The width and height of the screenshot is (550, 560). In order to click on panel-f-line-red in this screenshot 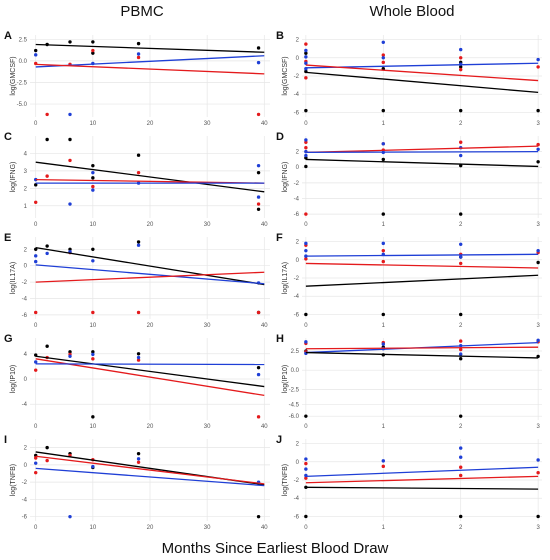, I will do `click(422, 265)`.